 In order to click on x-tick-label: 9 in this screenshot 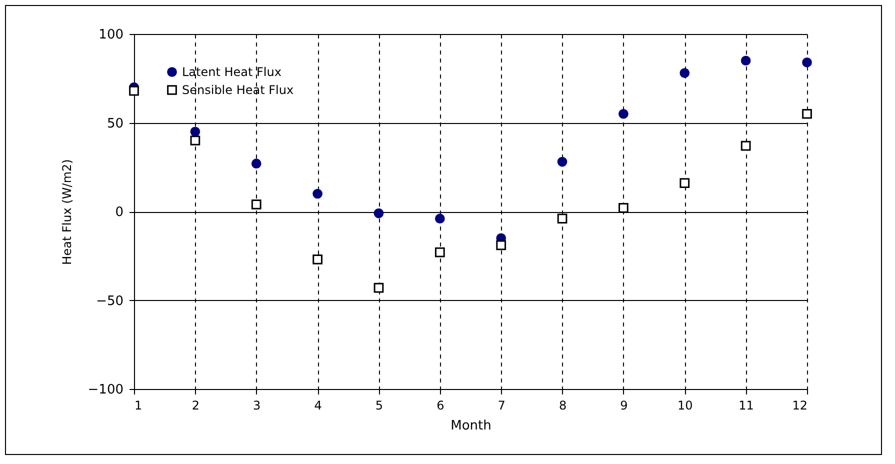, I will do `click(624, 405)`.